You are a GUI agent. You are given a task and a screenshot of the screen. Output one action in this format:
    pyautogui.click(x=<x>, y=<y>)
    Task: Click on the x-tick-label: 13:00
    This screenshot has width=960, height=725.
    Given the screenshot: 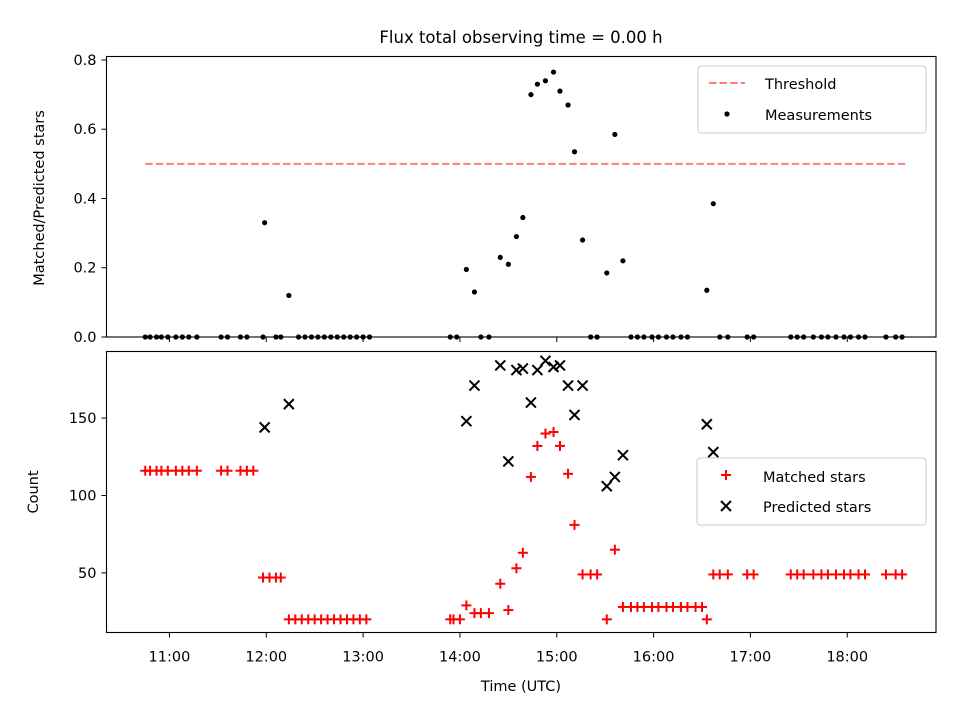 What is the action you would take?
    pyautogui.click(x=363, y=658)
    